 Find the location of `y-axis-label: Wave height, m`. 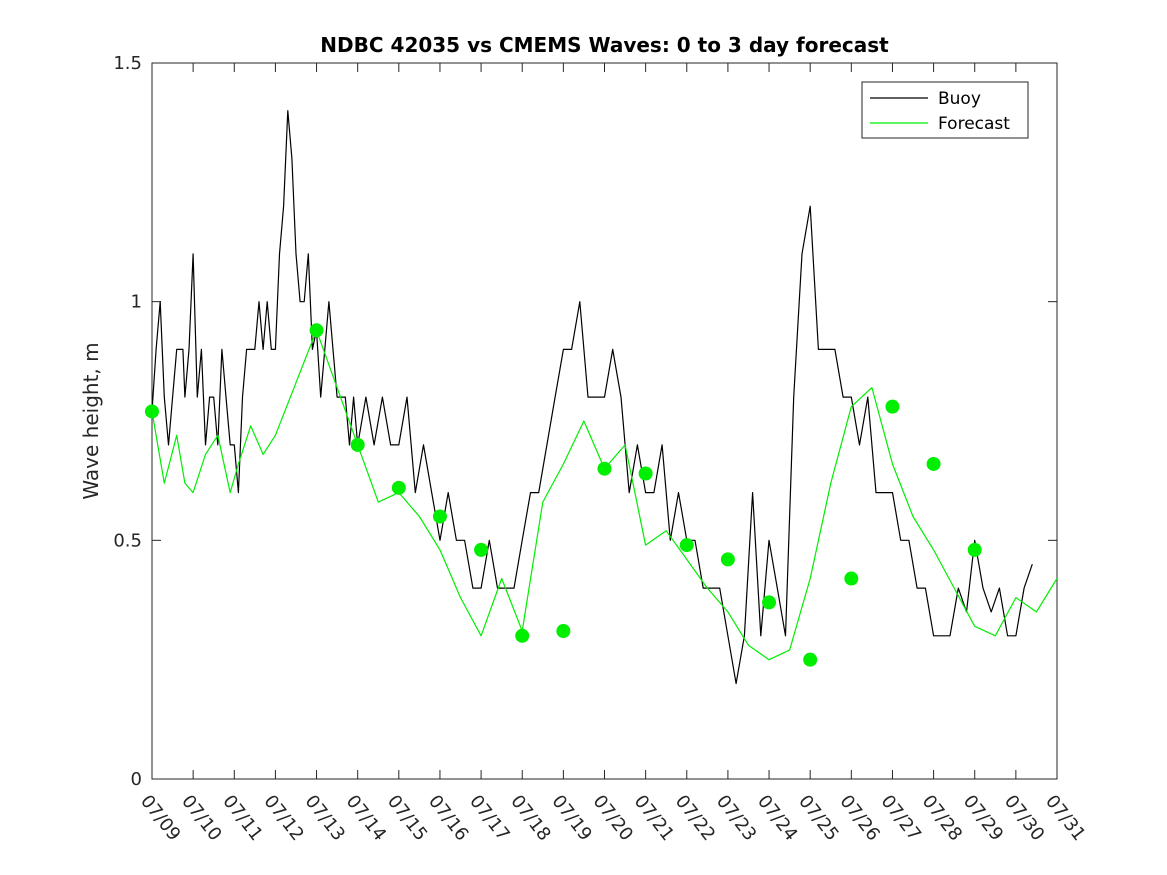

y-axis-label: Wave height, m is located at coordinates (91, 420).